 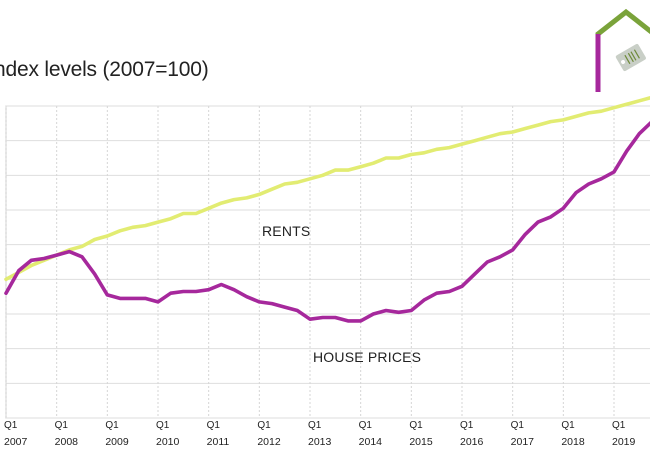 What do you see at coordinates (472, 442) in the screenshot?
I see `x-tick-year: 2016` at bounding box center [472, 442].